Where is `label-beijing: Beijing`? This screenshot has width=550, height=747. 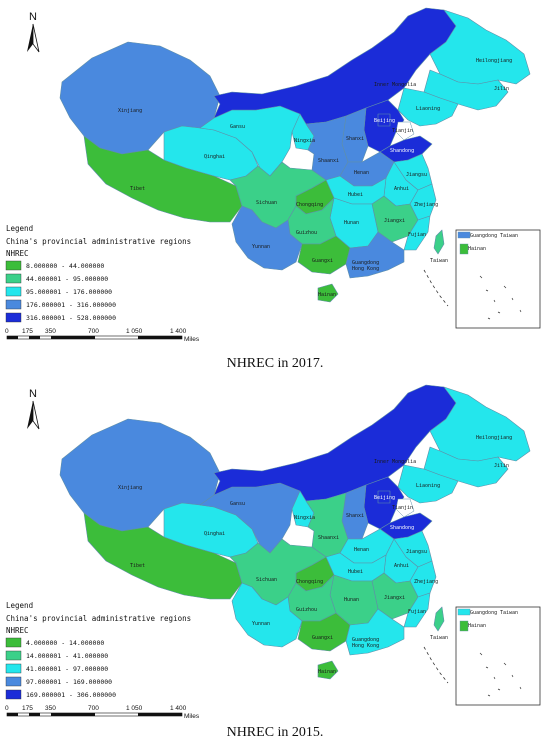 label-beijing: Beijing is located at coordinates (384, 121).